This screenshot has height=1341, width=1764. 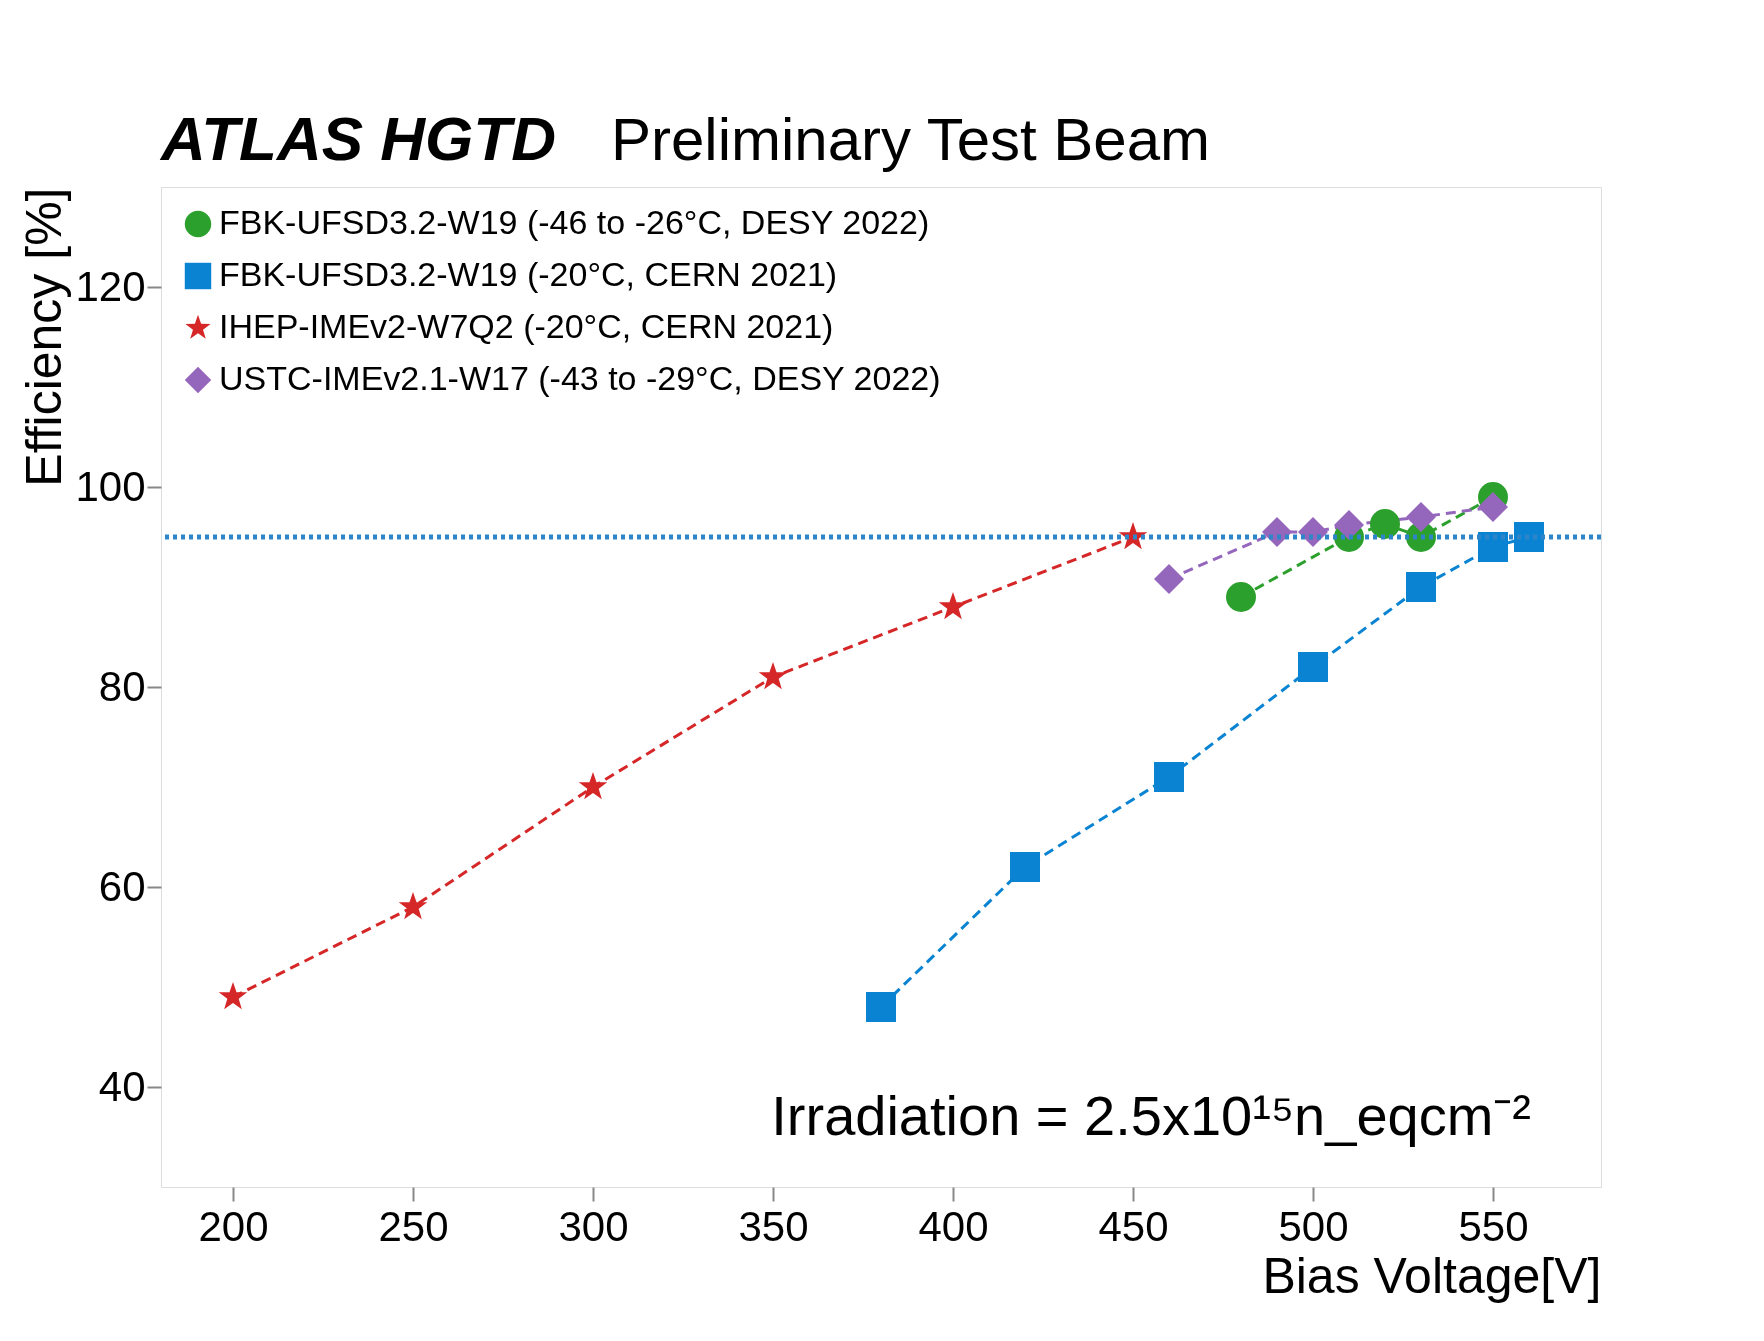 What do you see at coordinates (1493, 1226) in the screenshot?
I see `x-tick-label: 550` at bounding box center [1493, 1226].